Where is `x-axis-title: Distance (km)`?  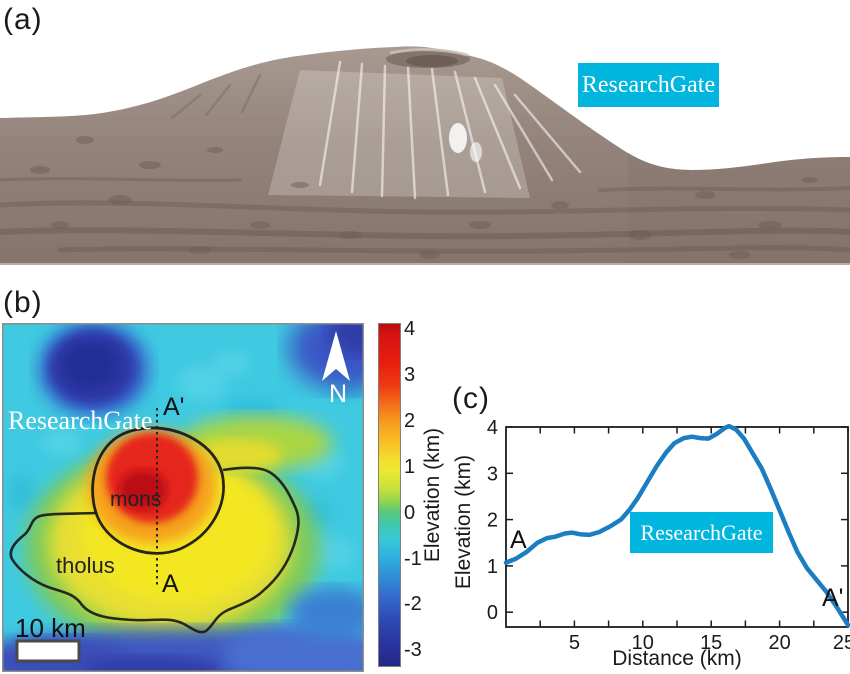 x-axis-title: Distance (km) is located at coordinates (677, 658).